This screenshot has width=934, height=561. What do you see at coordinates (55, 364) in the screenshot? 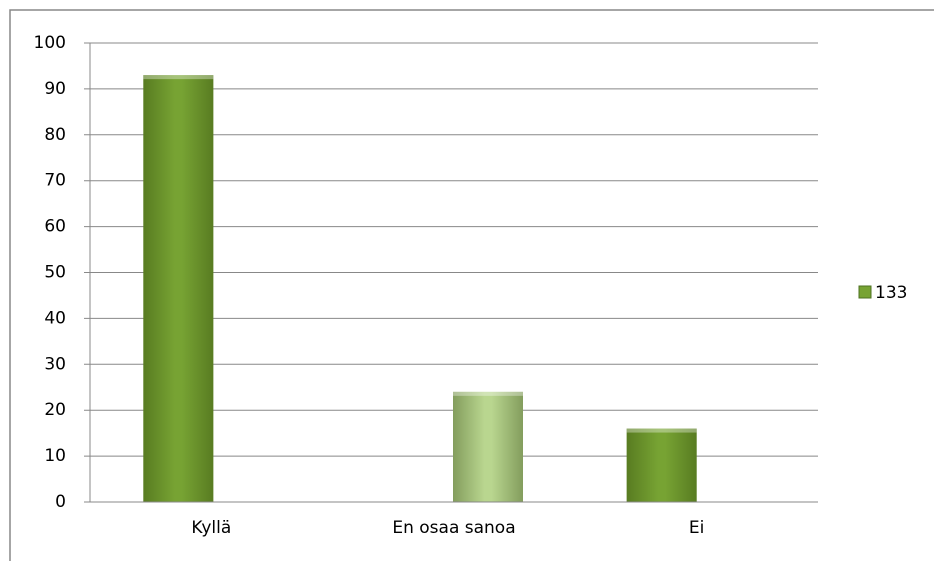
I see `y-tick-label: 30` at bounding box center [55, 364].